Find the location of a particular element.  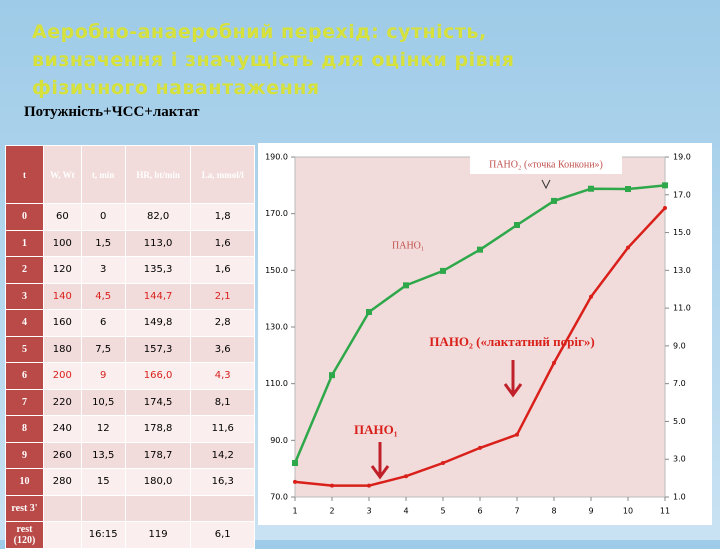

table-row: 5 180 7,5 157,3 3,6 is located at coordinates (130, 349).